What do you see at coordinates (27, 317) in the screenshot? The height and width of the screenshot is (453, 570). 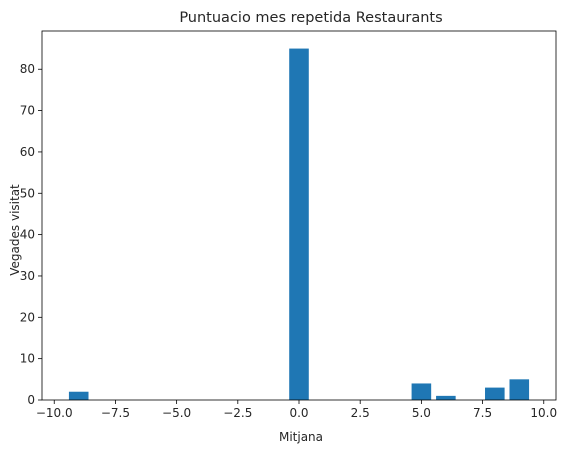 I see `y-tick-label: 20` at bounding box center [27, 317].